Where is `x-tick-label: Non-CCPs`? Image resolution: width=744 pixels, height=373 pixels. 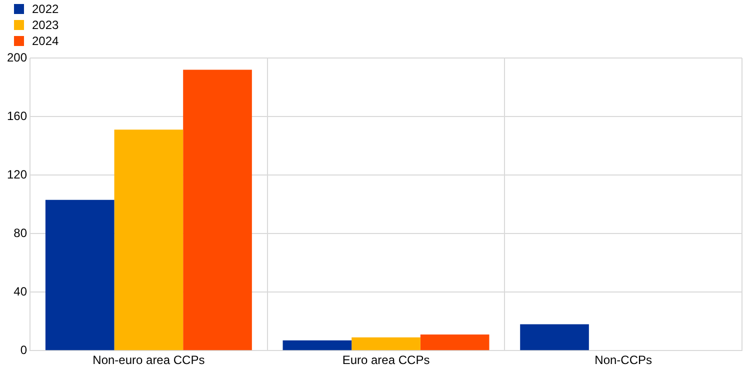 x-tick-label: Non-CCPs is located at coordinates (623, 360).